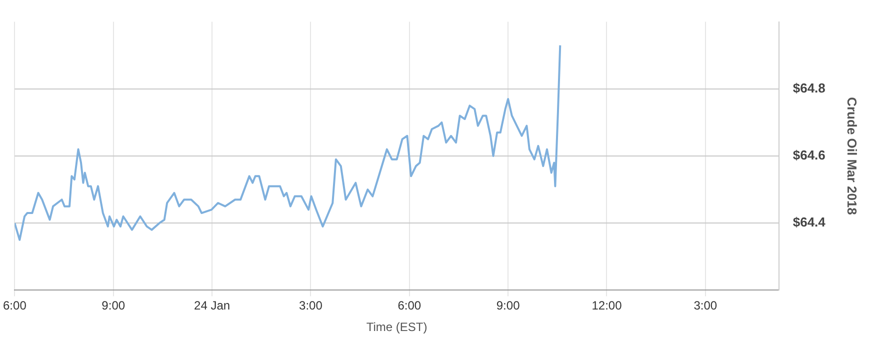  Describe the element at coordinates (809, 222) in the screenshot. I see `y-tick-label: $64.4` at that location.